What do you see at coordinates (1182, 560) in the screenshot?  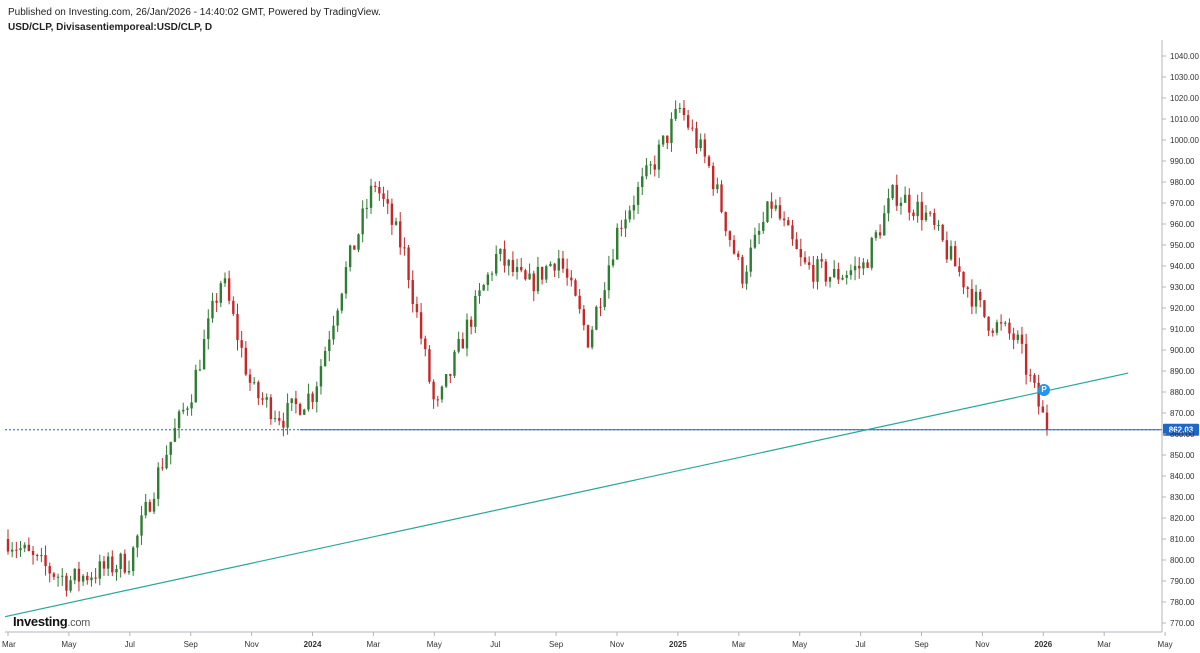 I see `price-tick-label: 800.00` at bounding box center [1182, 560].